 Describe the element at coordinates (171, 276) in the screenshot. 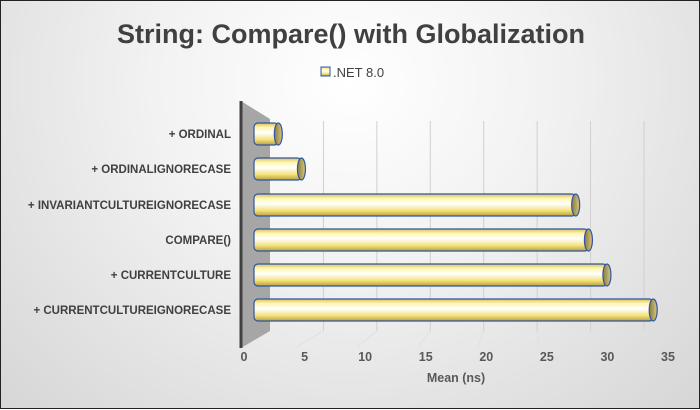

I see `category-label: + CURRENTCULTURE` at that location.